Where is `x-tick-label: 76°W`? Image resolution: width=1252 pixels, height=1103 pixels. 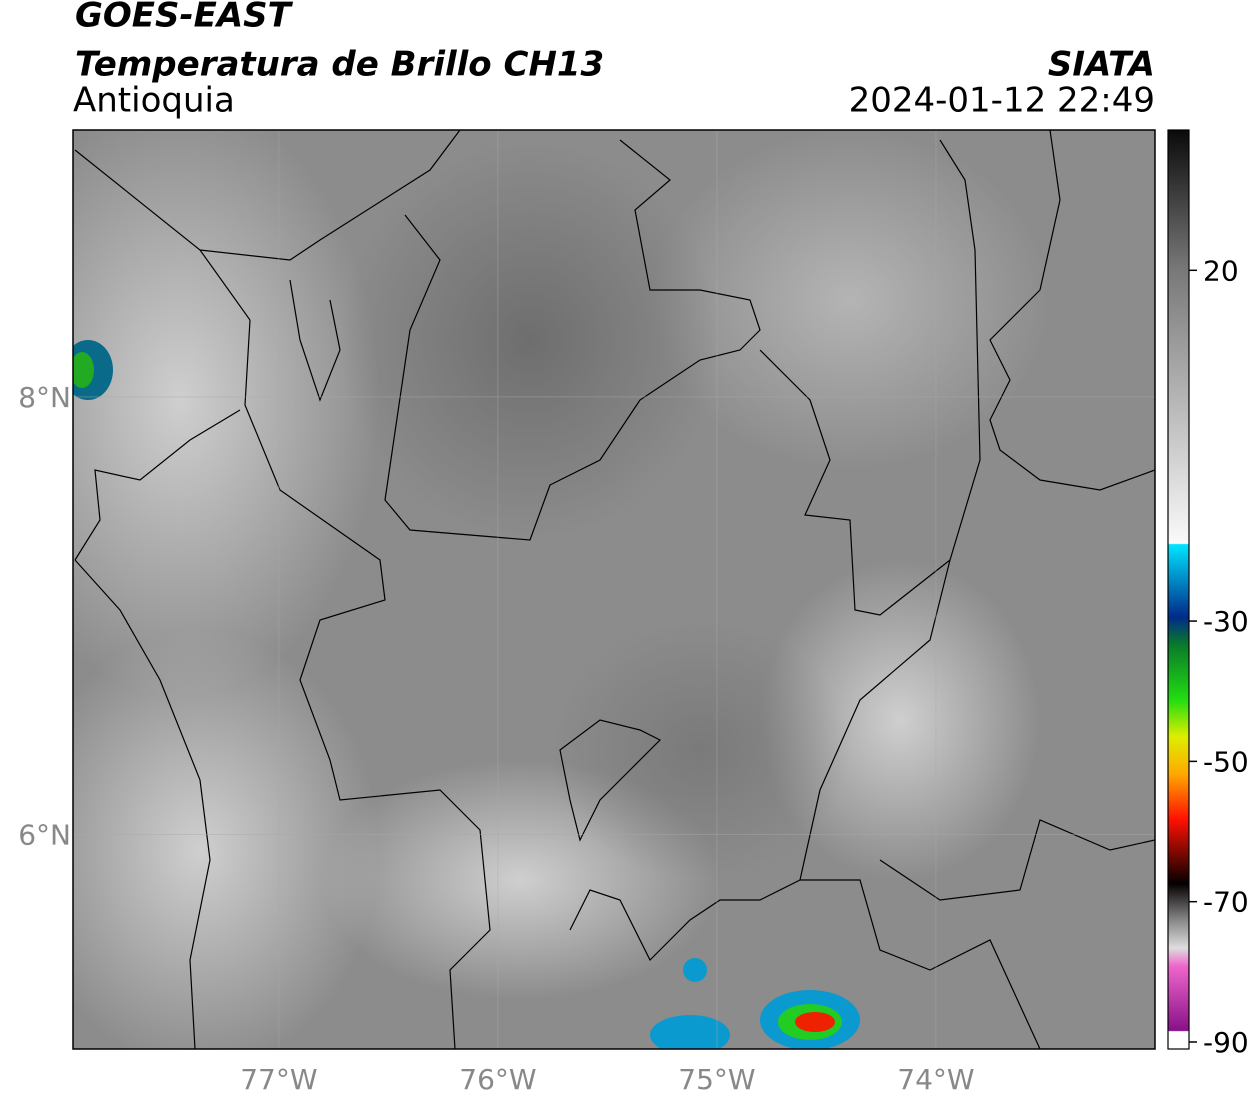 x-tick-label: 76°W is located at coordinates (497, 1079).